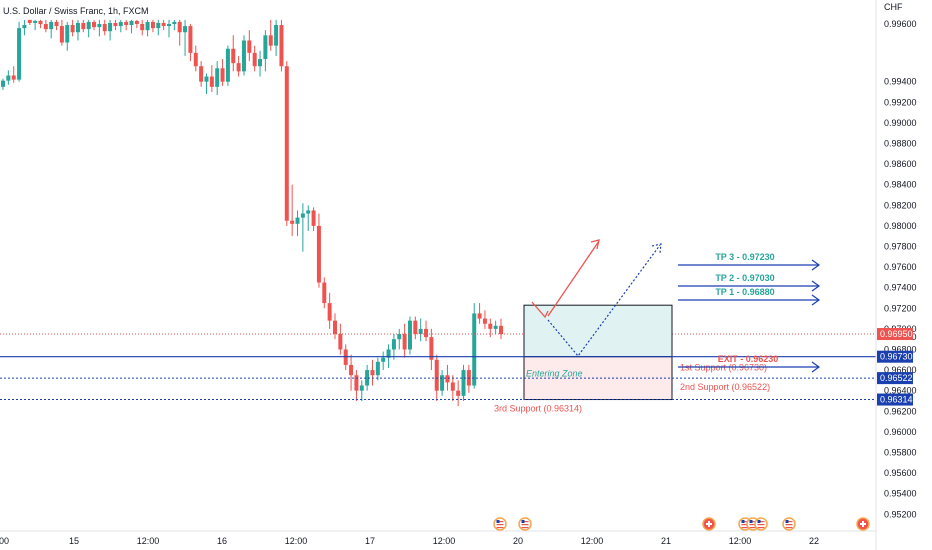 The height and width of the screenshot is (550, 932). Describe the element at coordinates (900, 308) in the screenshot. I see `y-tick-label: 0.97200` at that location.